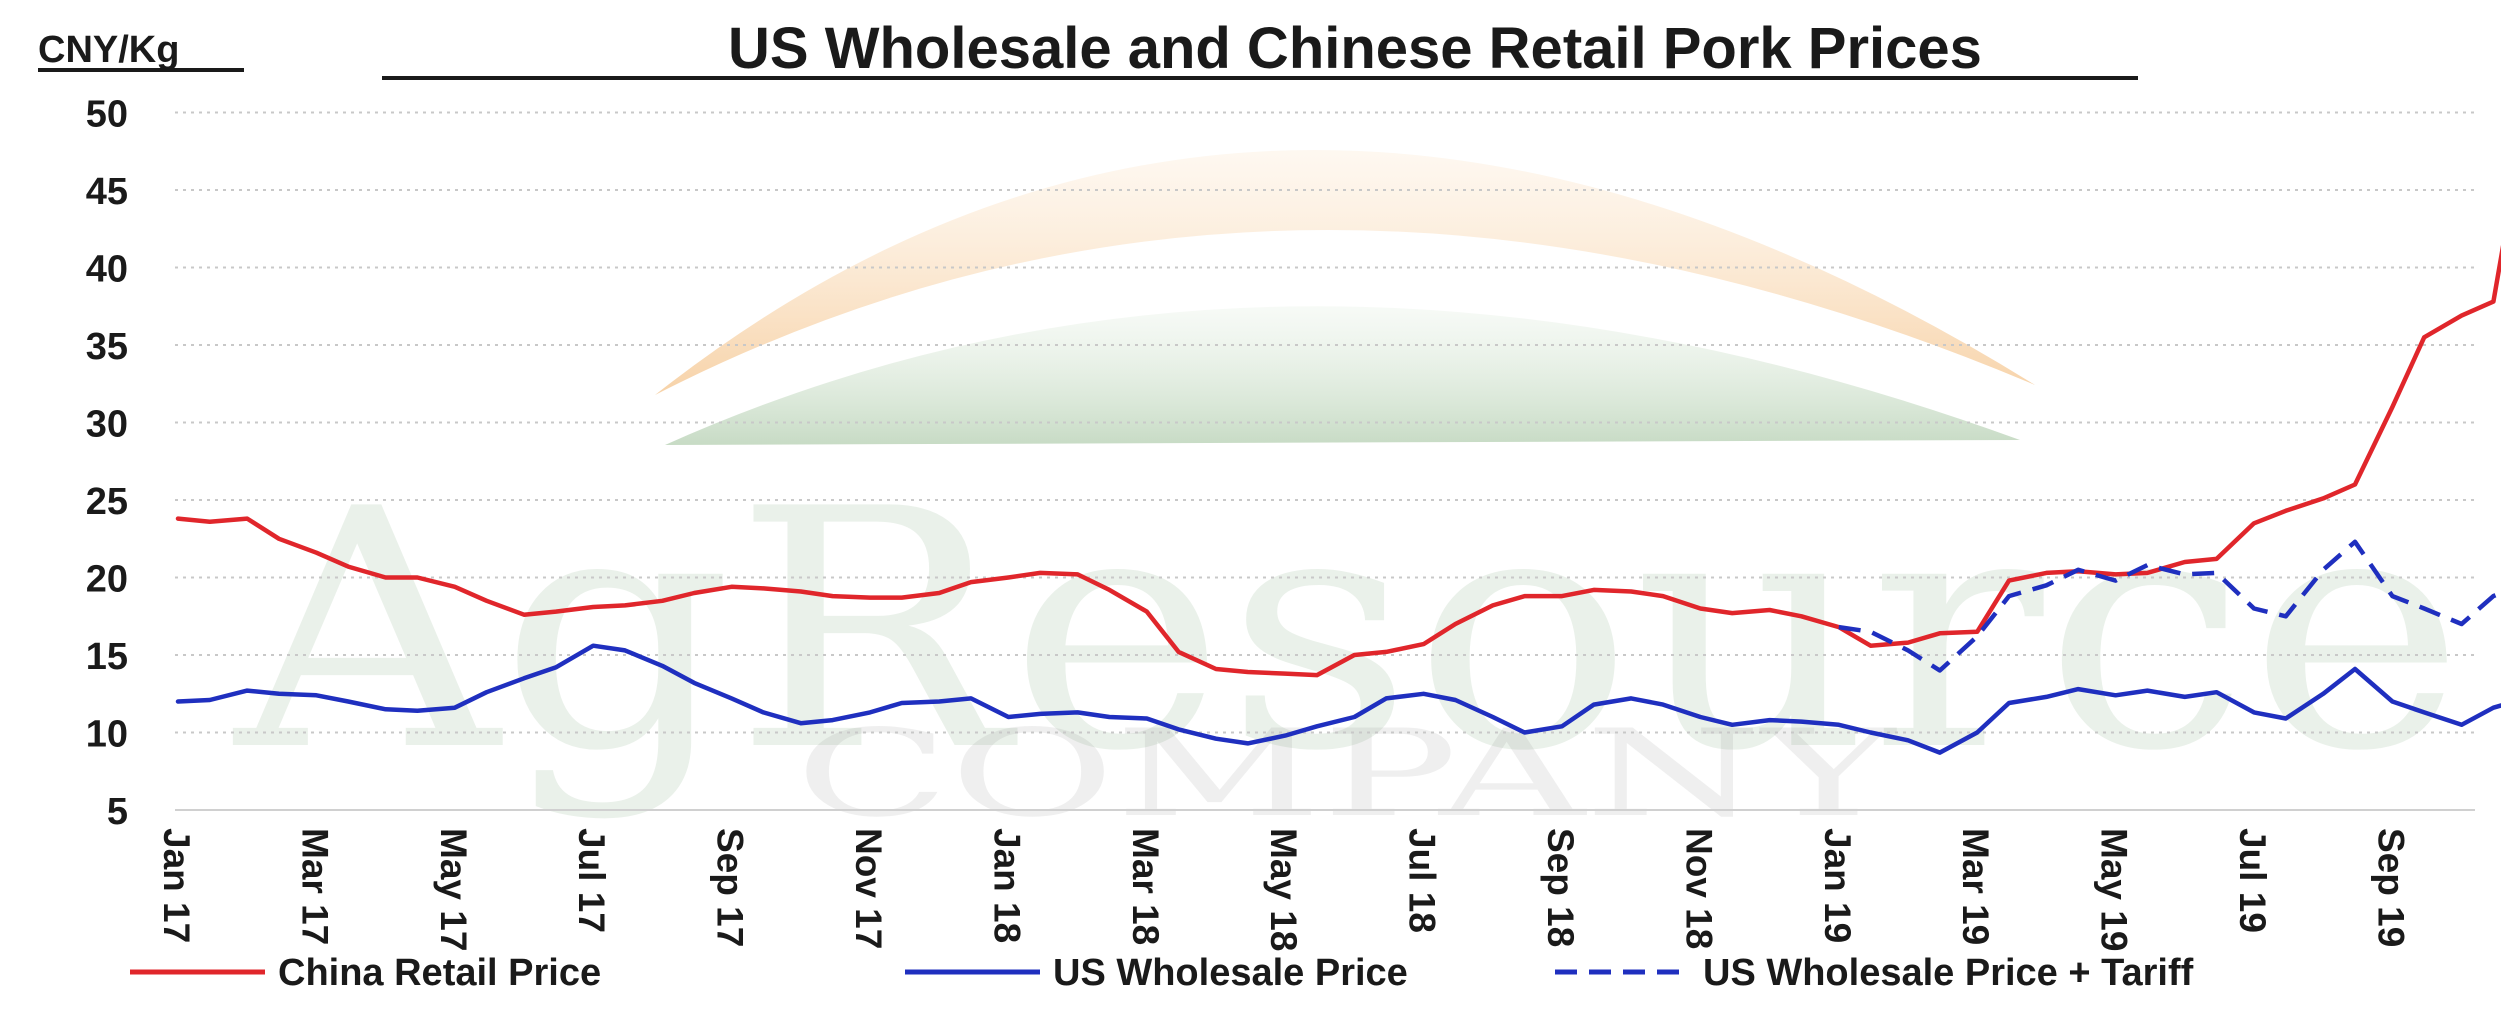  Describe the element at coordinates (439, 973) in the screenshot. I see `legend-label-1: China Retail Price` at that location.